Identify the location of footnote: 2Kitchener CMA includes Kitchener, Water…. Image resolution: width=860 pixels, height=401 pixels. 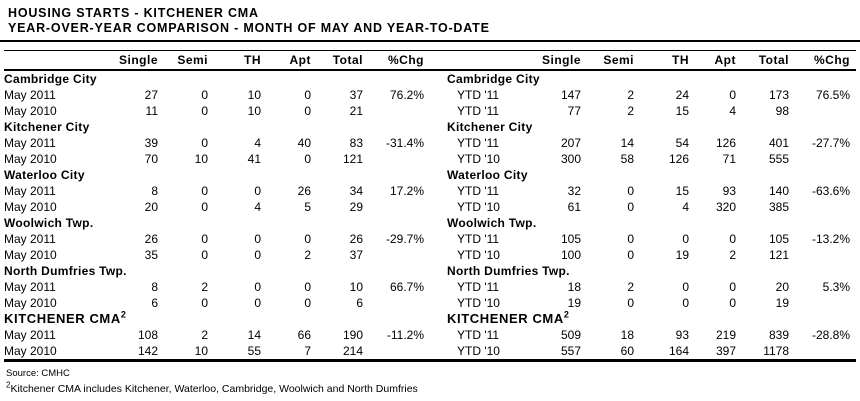
(212, 387).